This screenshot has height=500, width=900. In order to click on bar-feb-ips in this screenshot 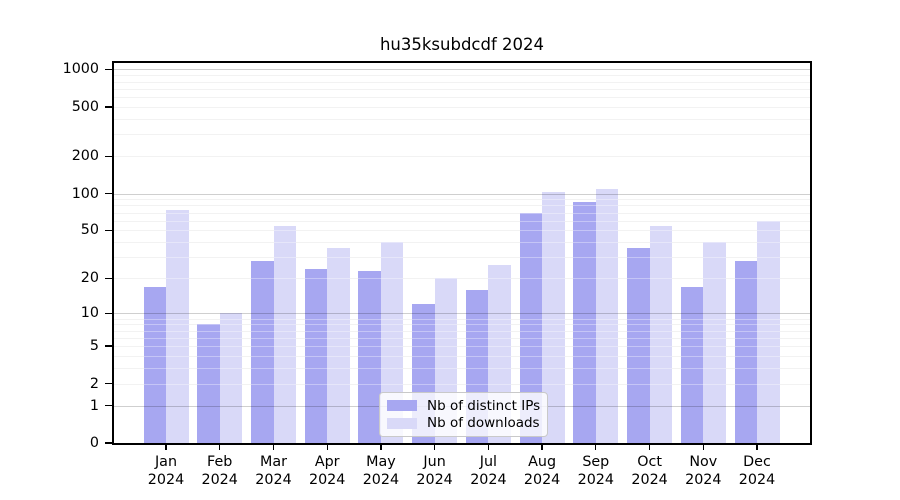, I will do `click(208, 383)`.